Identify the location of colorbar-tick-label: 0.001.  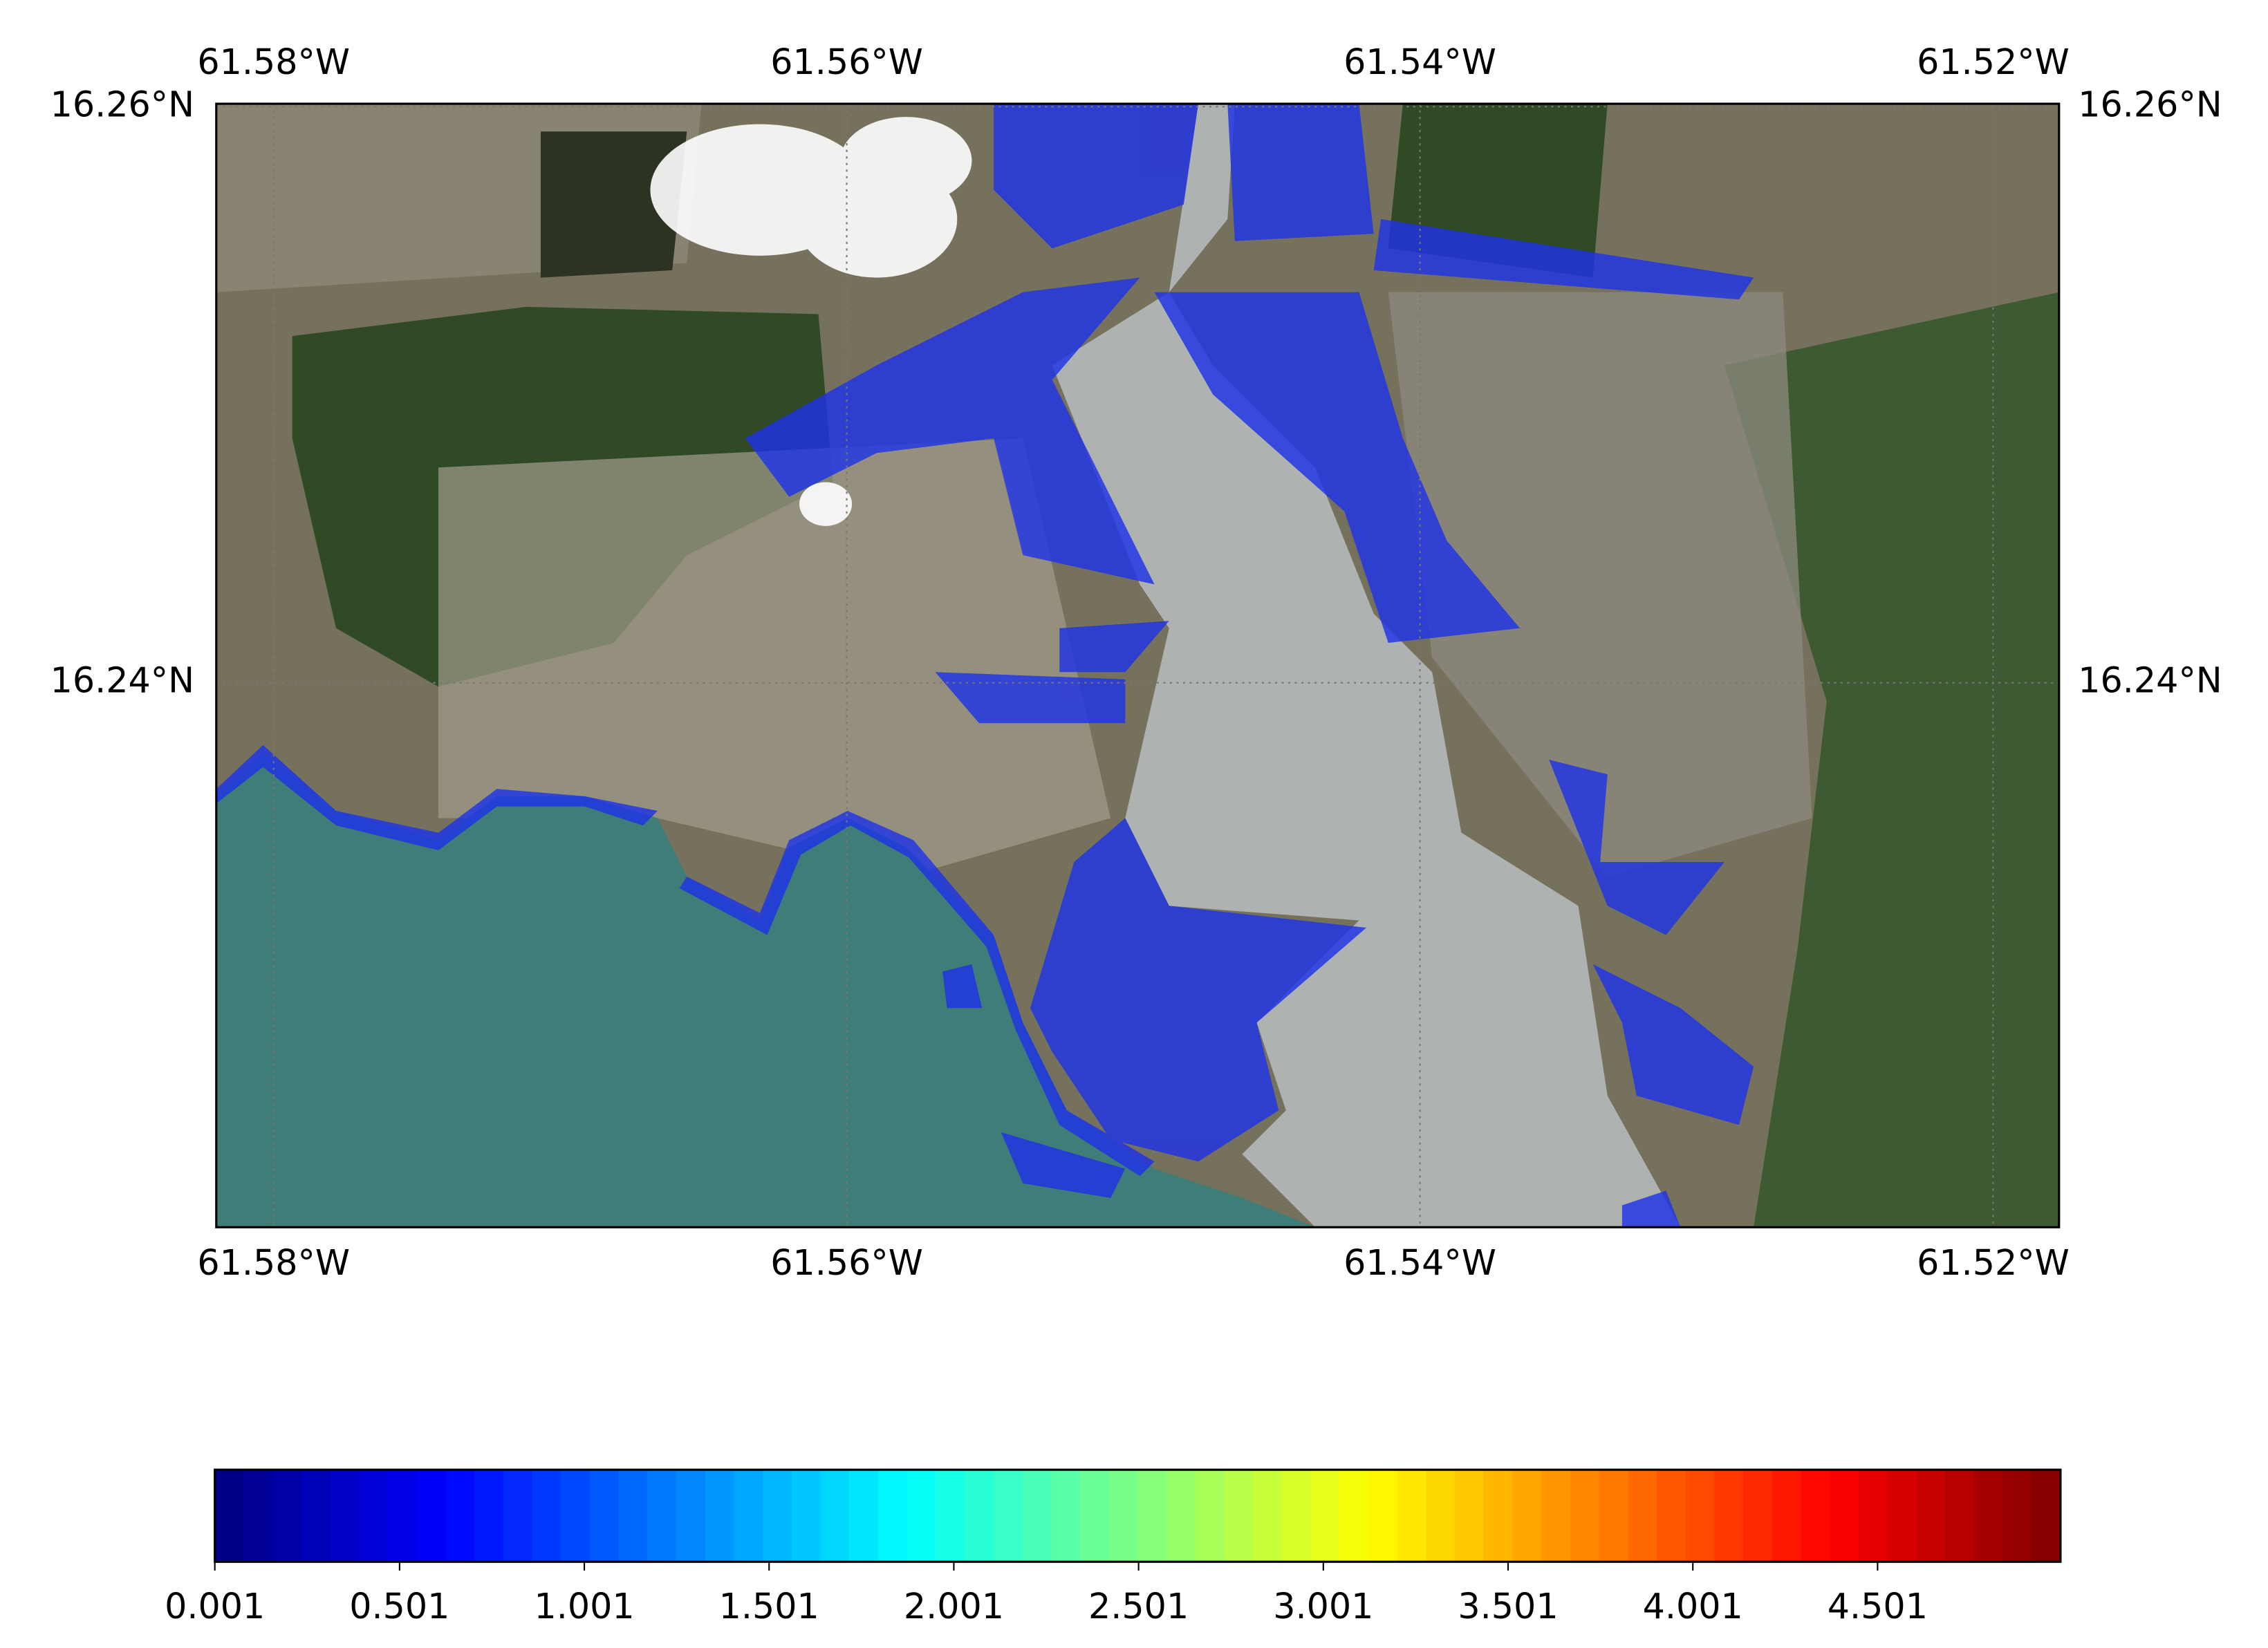
(215, 1606).